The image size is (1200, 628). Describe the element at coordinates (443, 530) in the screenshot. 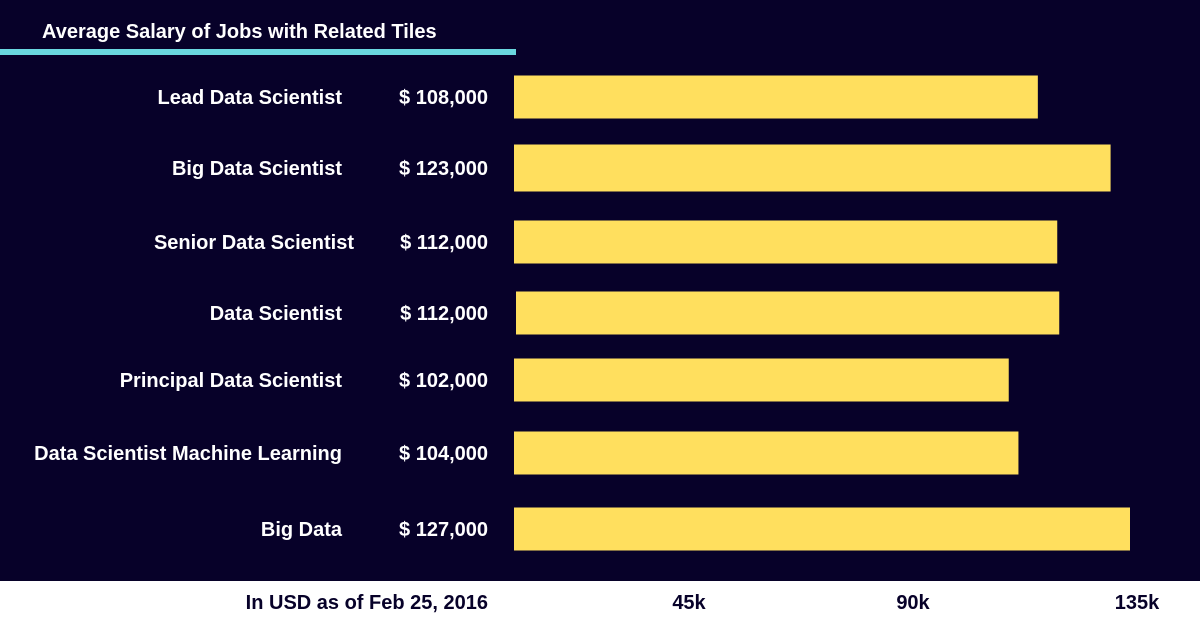

I see `value-label: $ 127,000` at that location.